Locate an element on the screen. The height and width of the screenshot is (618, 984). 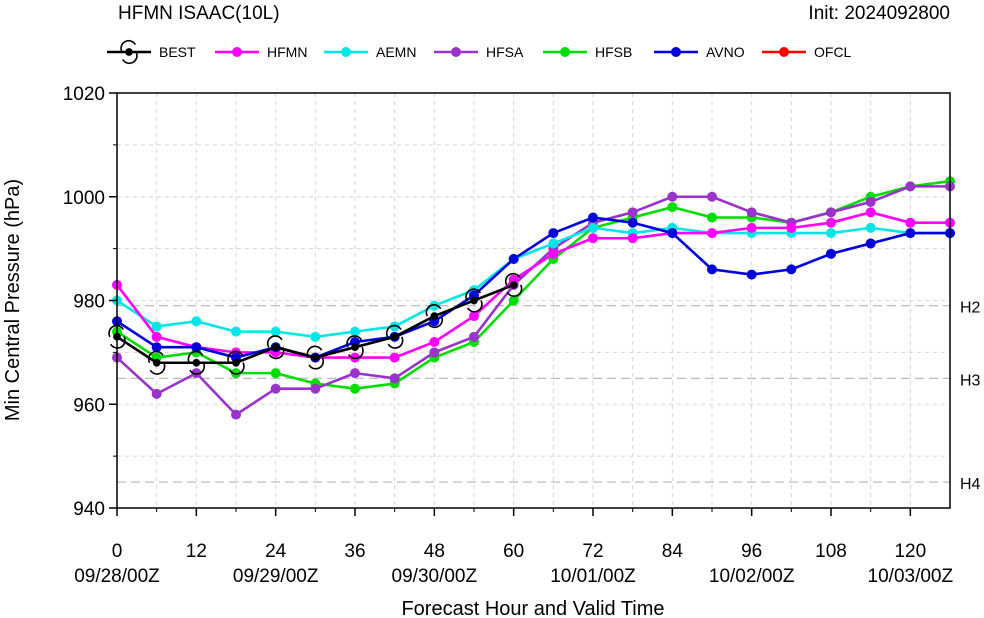
date-tick-label: 10/03/00Z is located at coordinates (911, 576).